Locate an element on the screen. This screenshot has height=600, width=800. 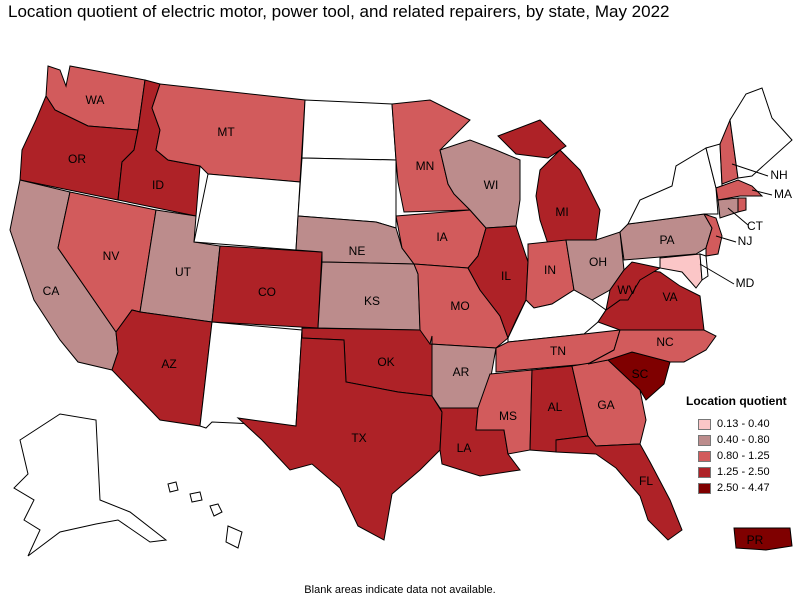
leader-line-ct is located at coordinates (738, 216).